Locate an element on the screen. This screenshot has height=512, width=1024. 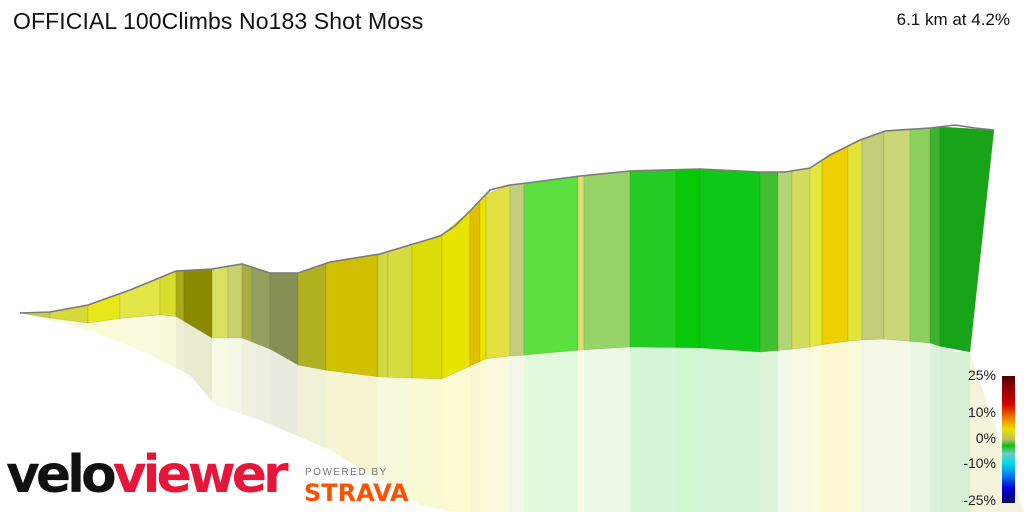
legend-label: -25% is located at coordinates (979, 500).